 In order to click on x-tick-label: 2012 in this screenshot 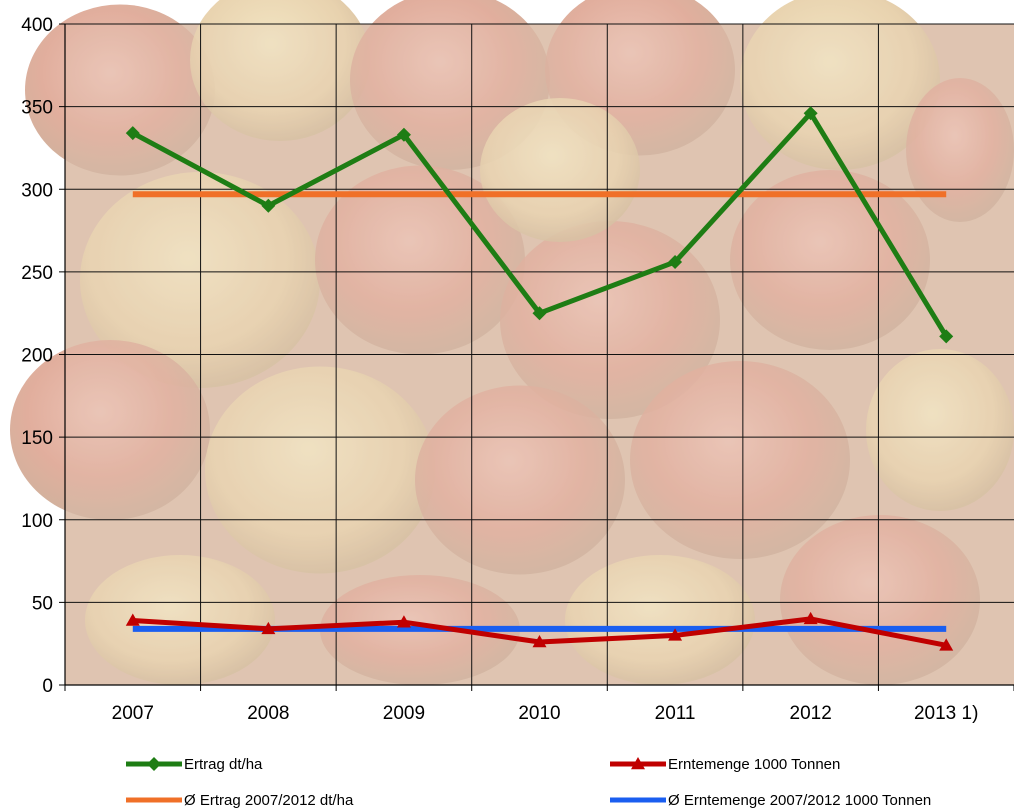, I will do `click(811, 713)`.